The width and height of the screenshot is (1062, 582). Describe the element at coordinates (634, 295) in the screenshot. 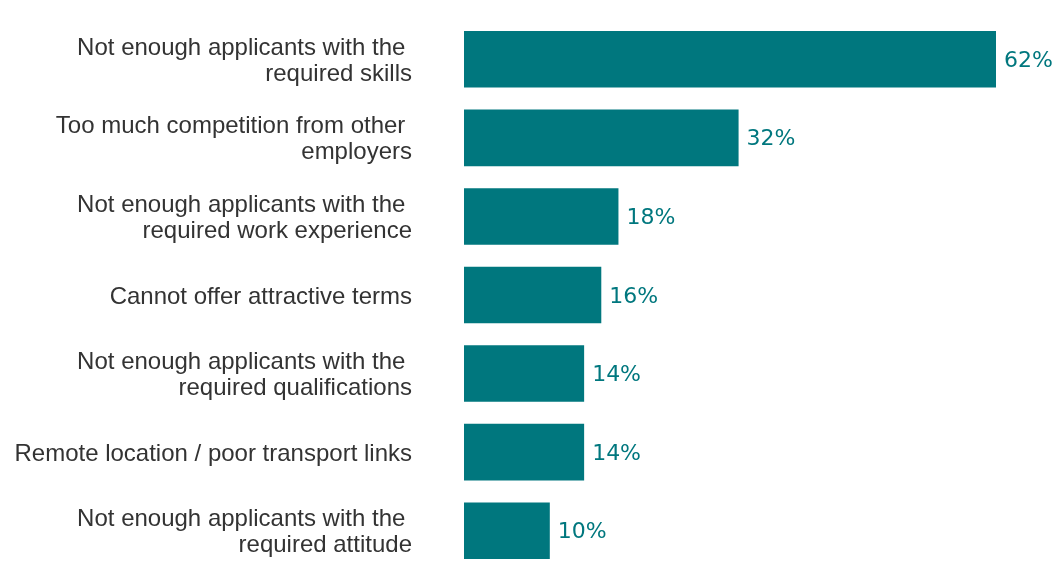

I see `data-label: 16%` at that location.